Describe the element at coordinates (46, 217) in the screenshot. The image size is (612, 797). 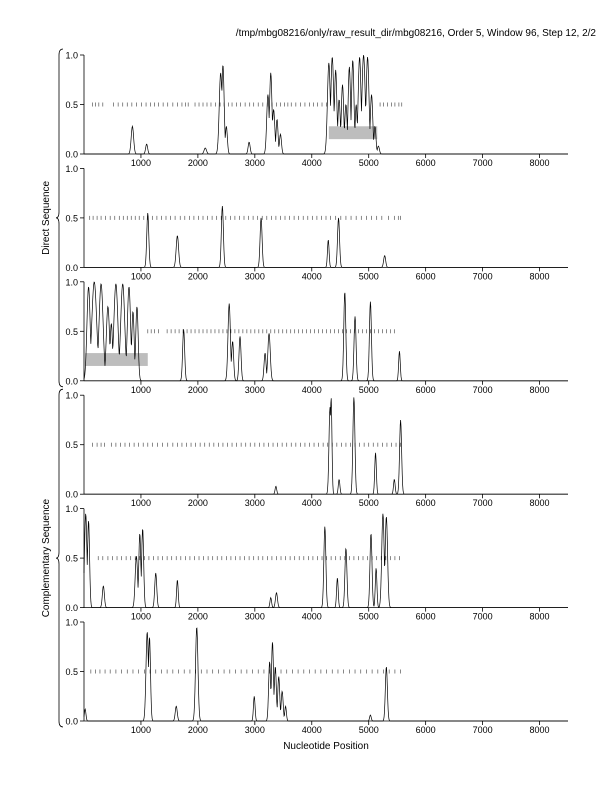
I see `group-label-direct: Direct Sequence` at that location.